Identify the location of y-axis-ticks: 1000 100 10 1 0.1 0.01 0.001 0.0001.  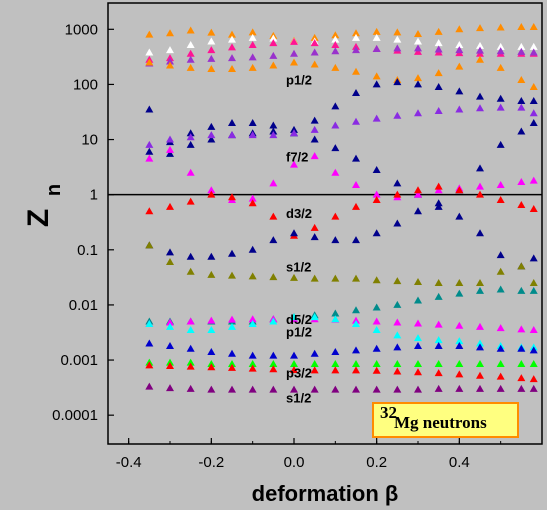
(83, 222).